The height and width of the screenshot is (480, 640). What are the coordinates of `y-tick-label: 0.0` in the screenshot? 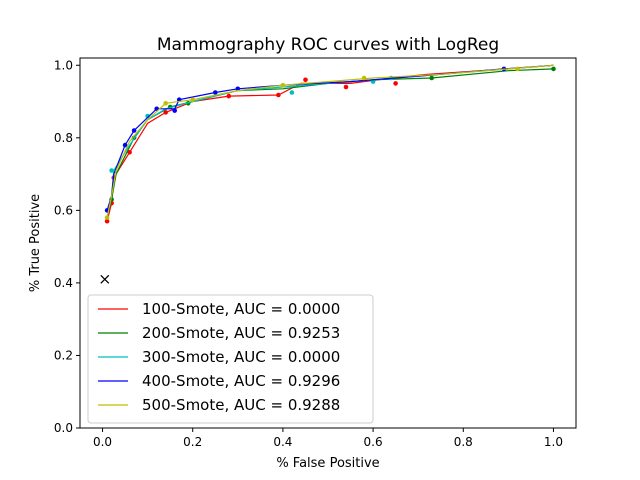 It's located at (63, 428).